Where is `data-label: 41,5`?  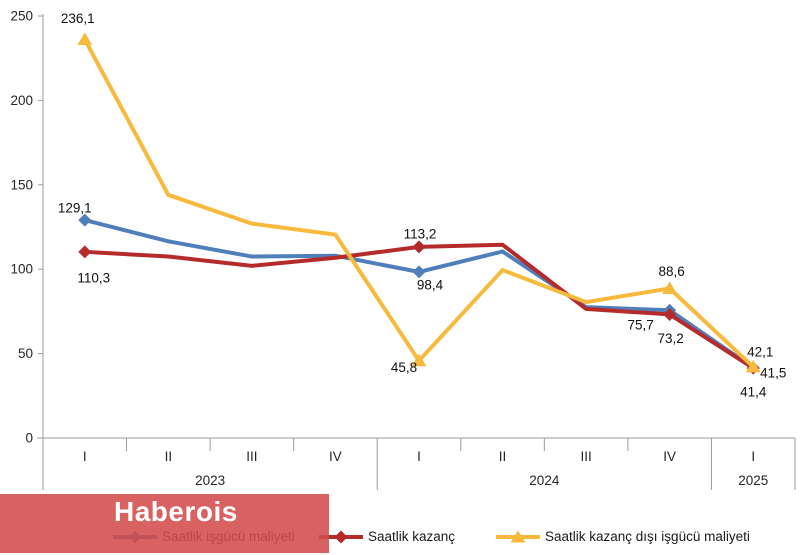 data-label: 41,5 is located at coordinates (773, 372).